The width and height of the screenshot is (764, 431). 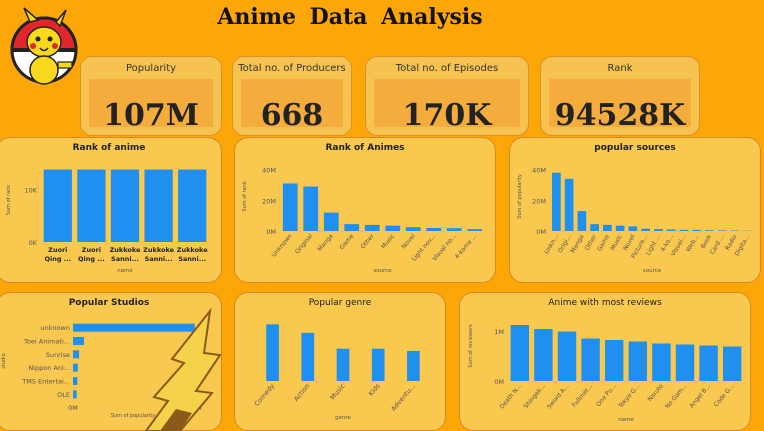 I want to click on kpi-card-episodes: Total no. of Episodes 170K, so click(x=447, y=96).